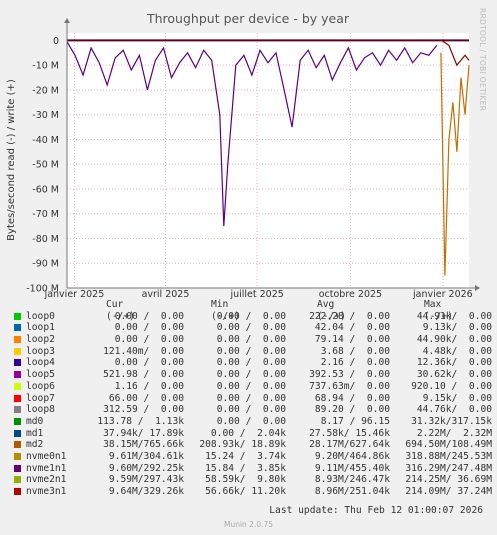 The image size is (497, 535). I want to click on legend-cur: 113.78 / 1.13k, so click(140, 421).